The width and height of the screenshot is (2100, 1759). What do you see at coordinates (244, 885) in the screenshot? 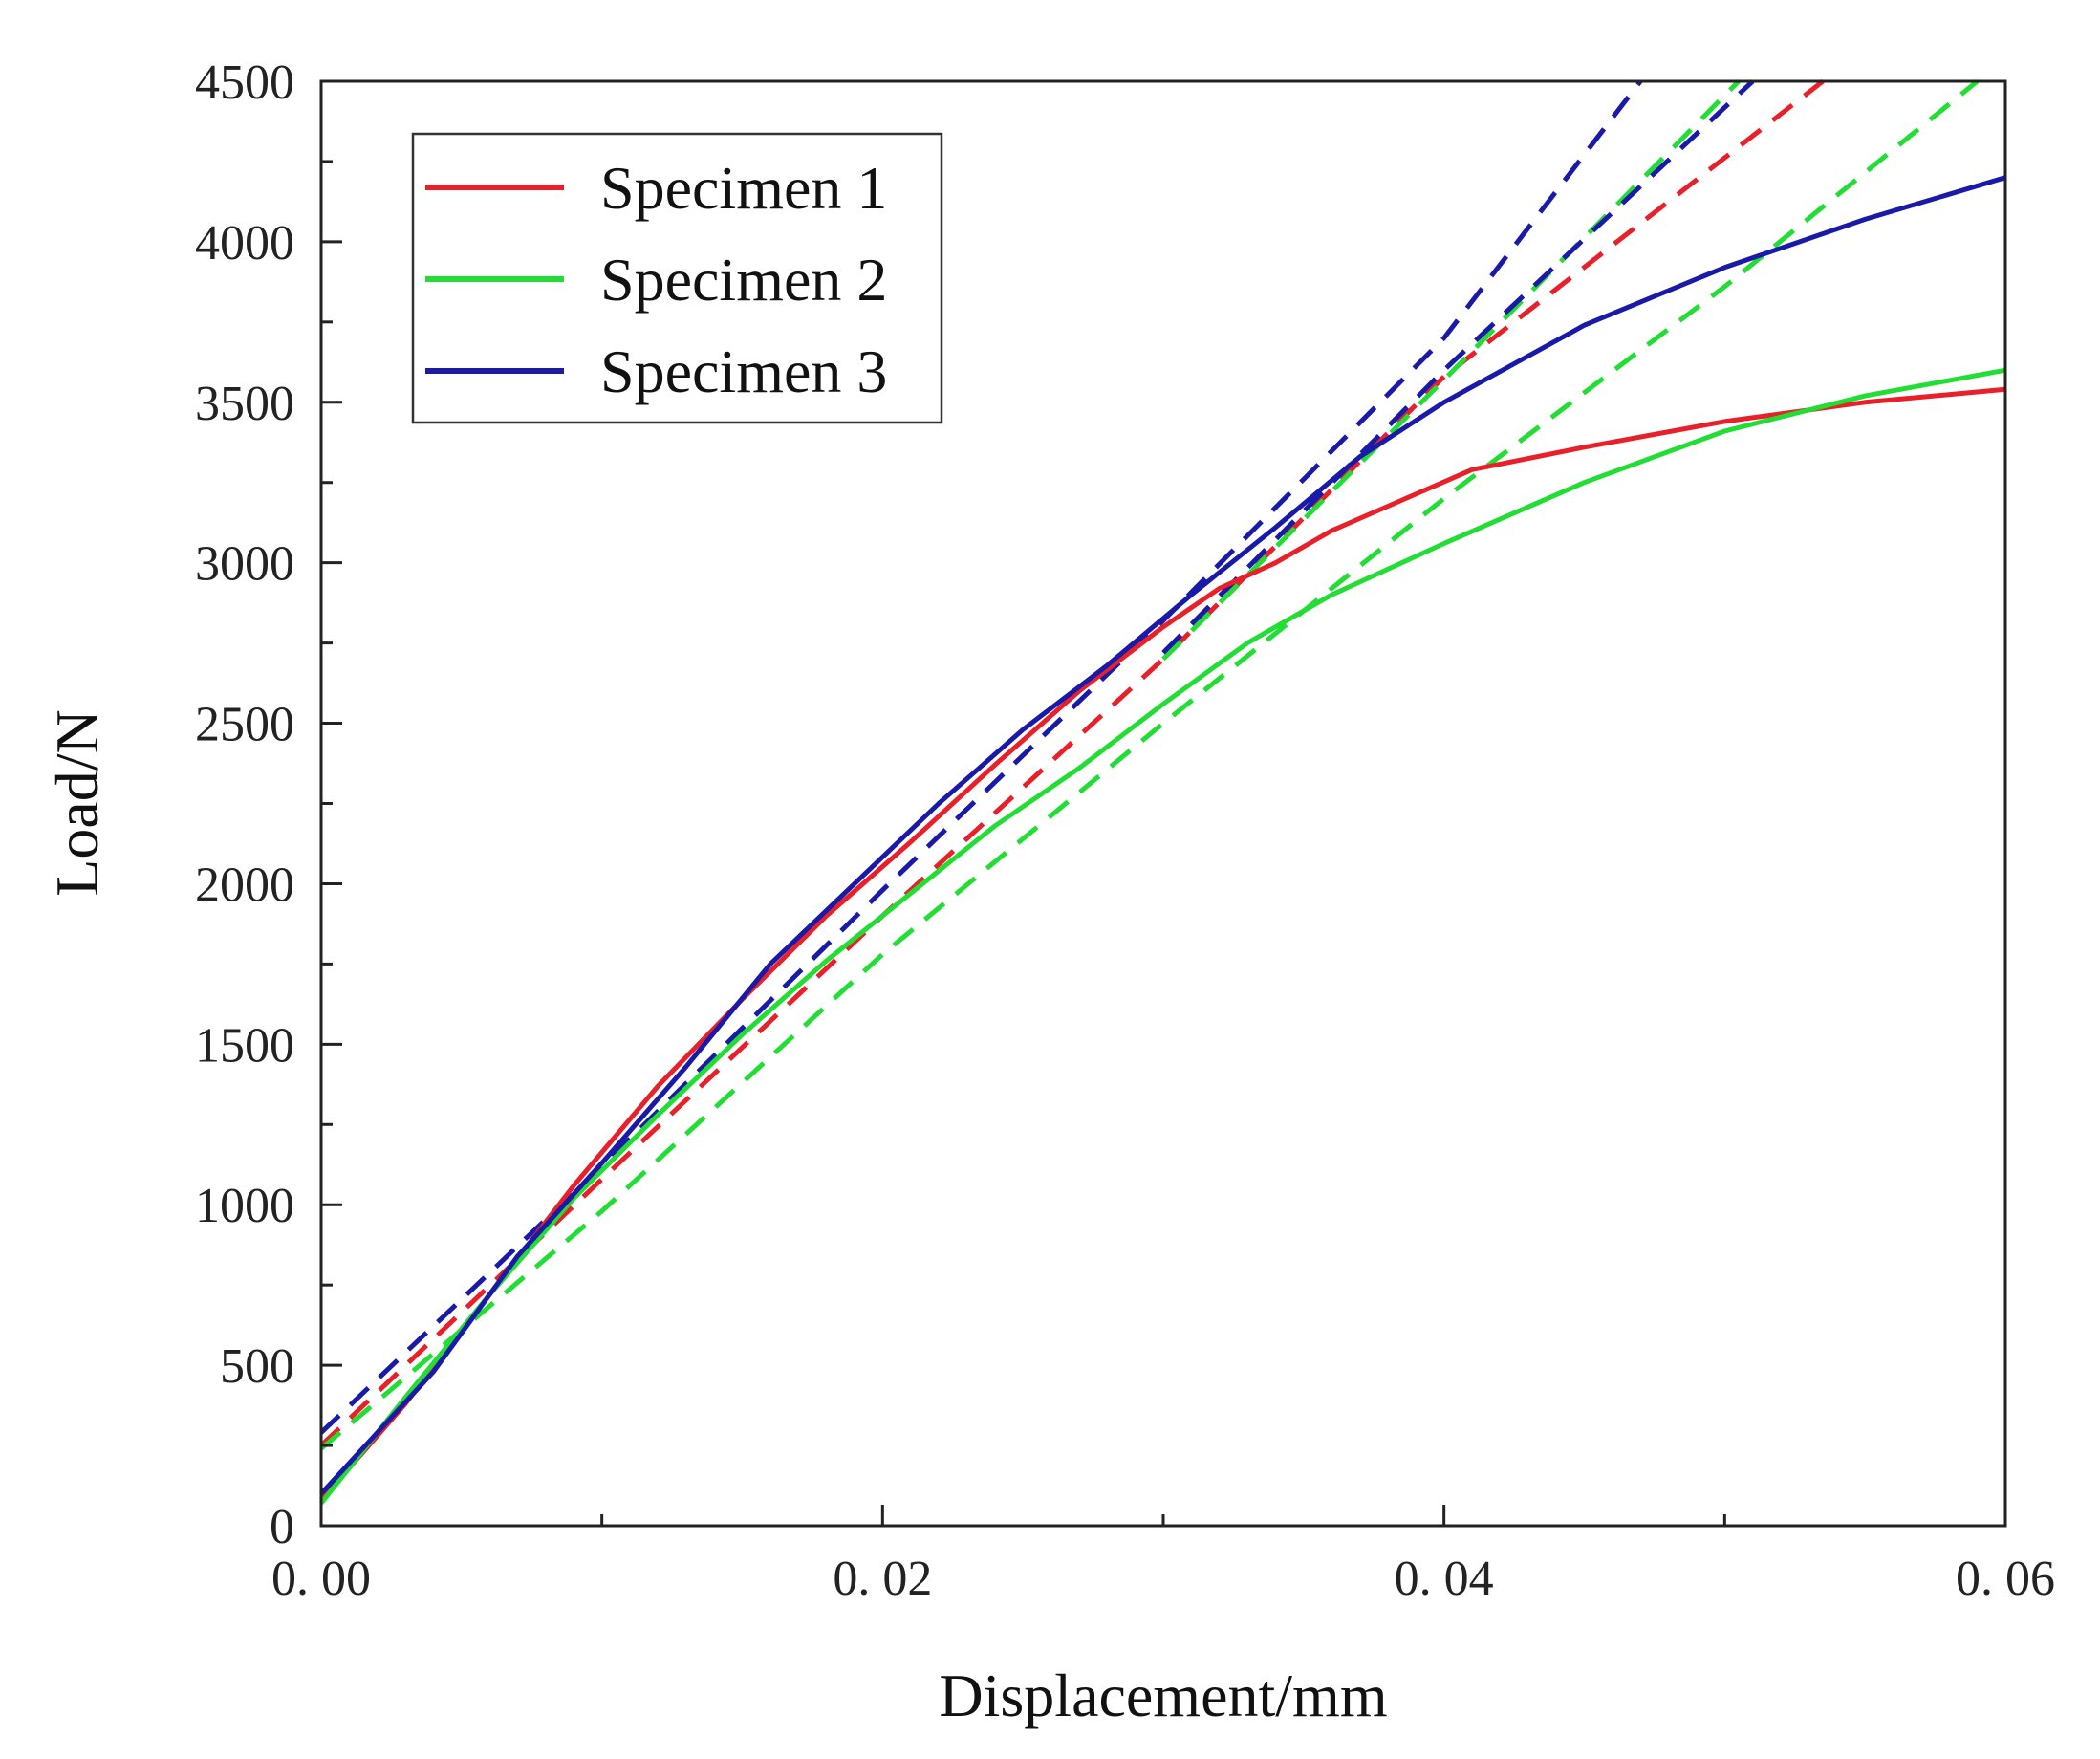
I see `y-tick-label: 2000` at bounding box center [244, 885].